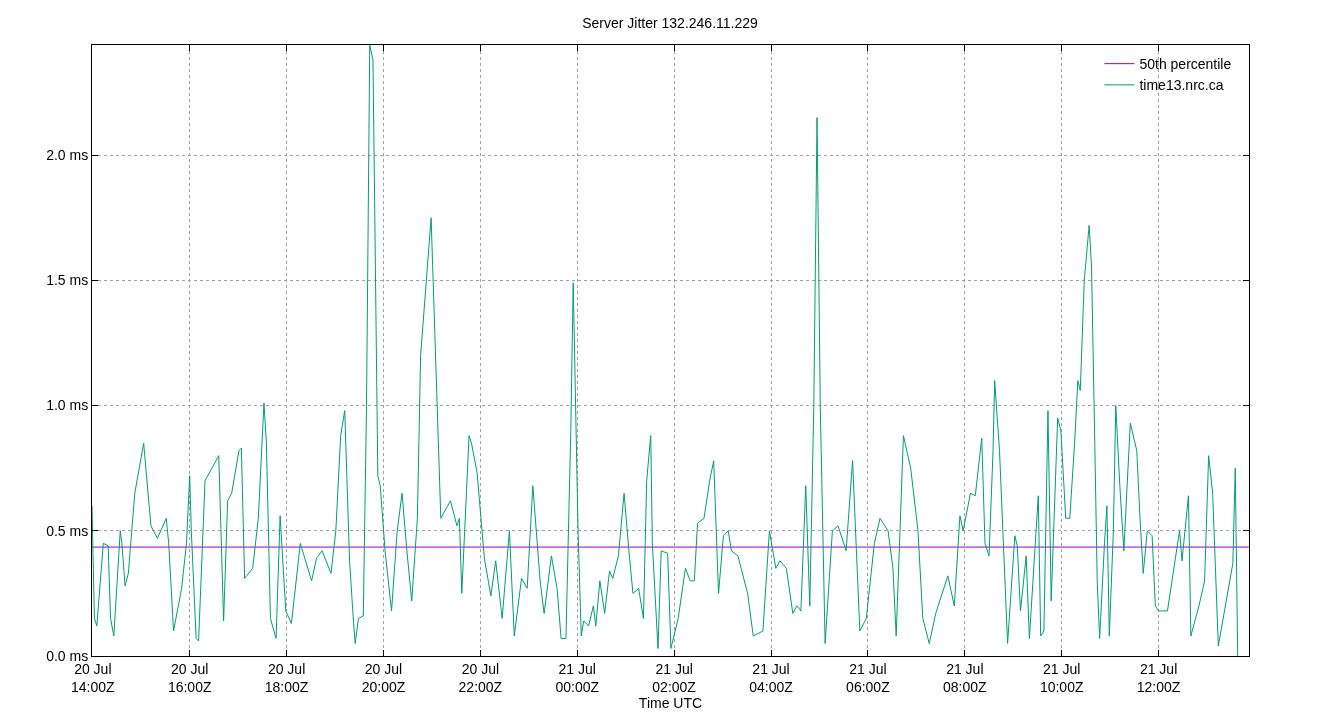  Describe the element at coordinates (670, 703) in the screenshot. I see `x-axis-title: Time UTC` at that location.